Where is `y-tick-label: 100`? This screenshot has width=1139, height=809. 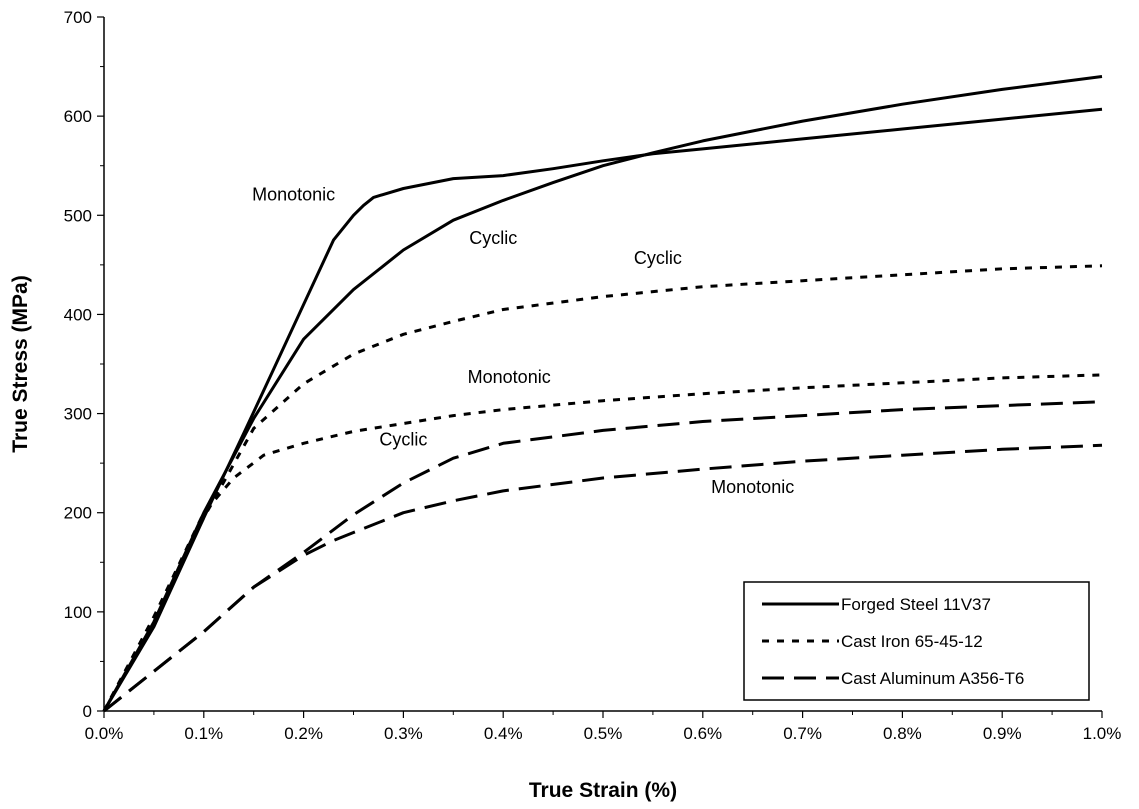 y-tick-label: 100 is located at coordinates (78, 612).